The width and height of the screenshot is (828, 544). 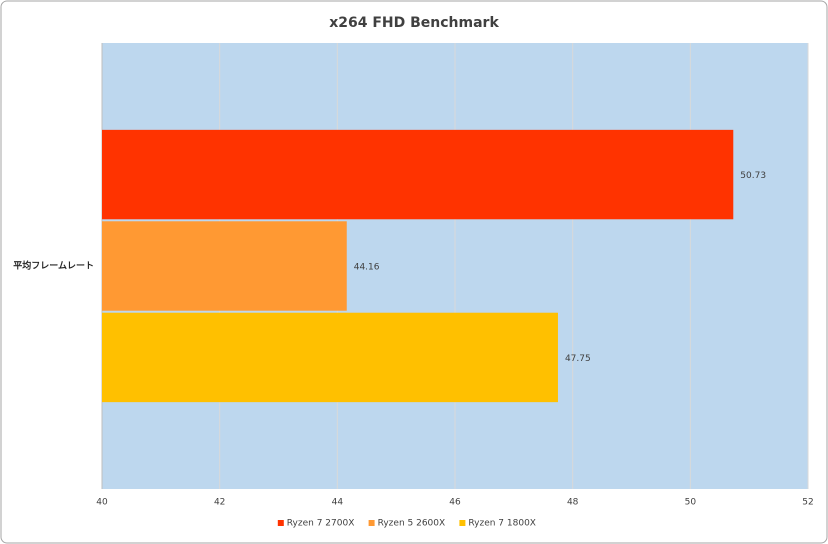 I want to click on x-tick-label: 46, so click(x=455, y=503).